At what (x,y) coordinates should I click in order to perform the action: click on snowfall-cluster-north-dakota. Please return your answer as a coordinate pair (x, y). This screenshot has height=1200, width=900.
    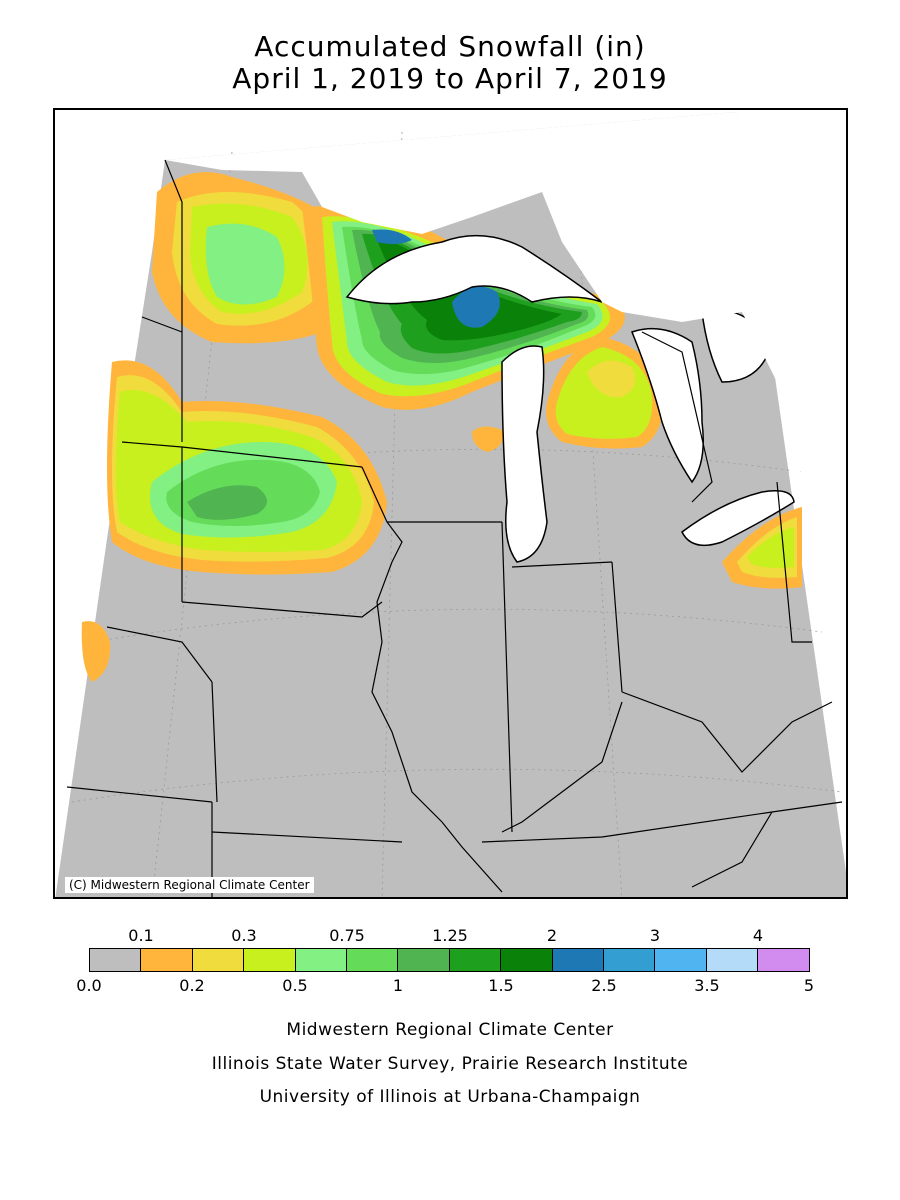
    Looking at the image, I should click on (244, 258).